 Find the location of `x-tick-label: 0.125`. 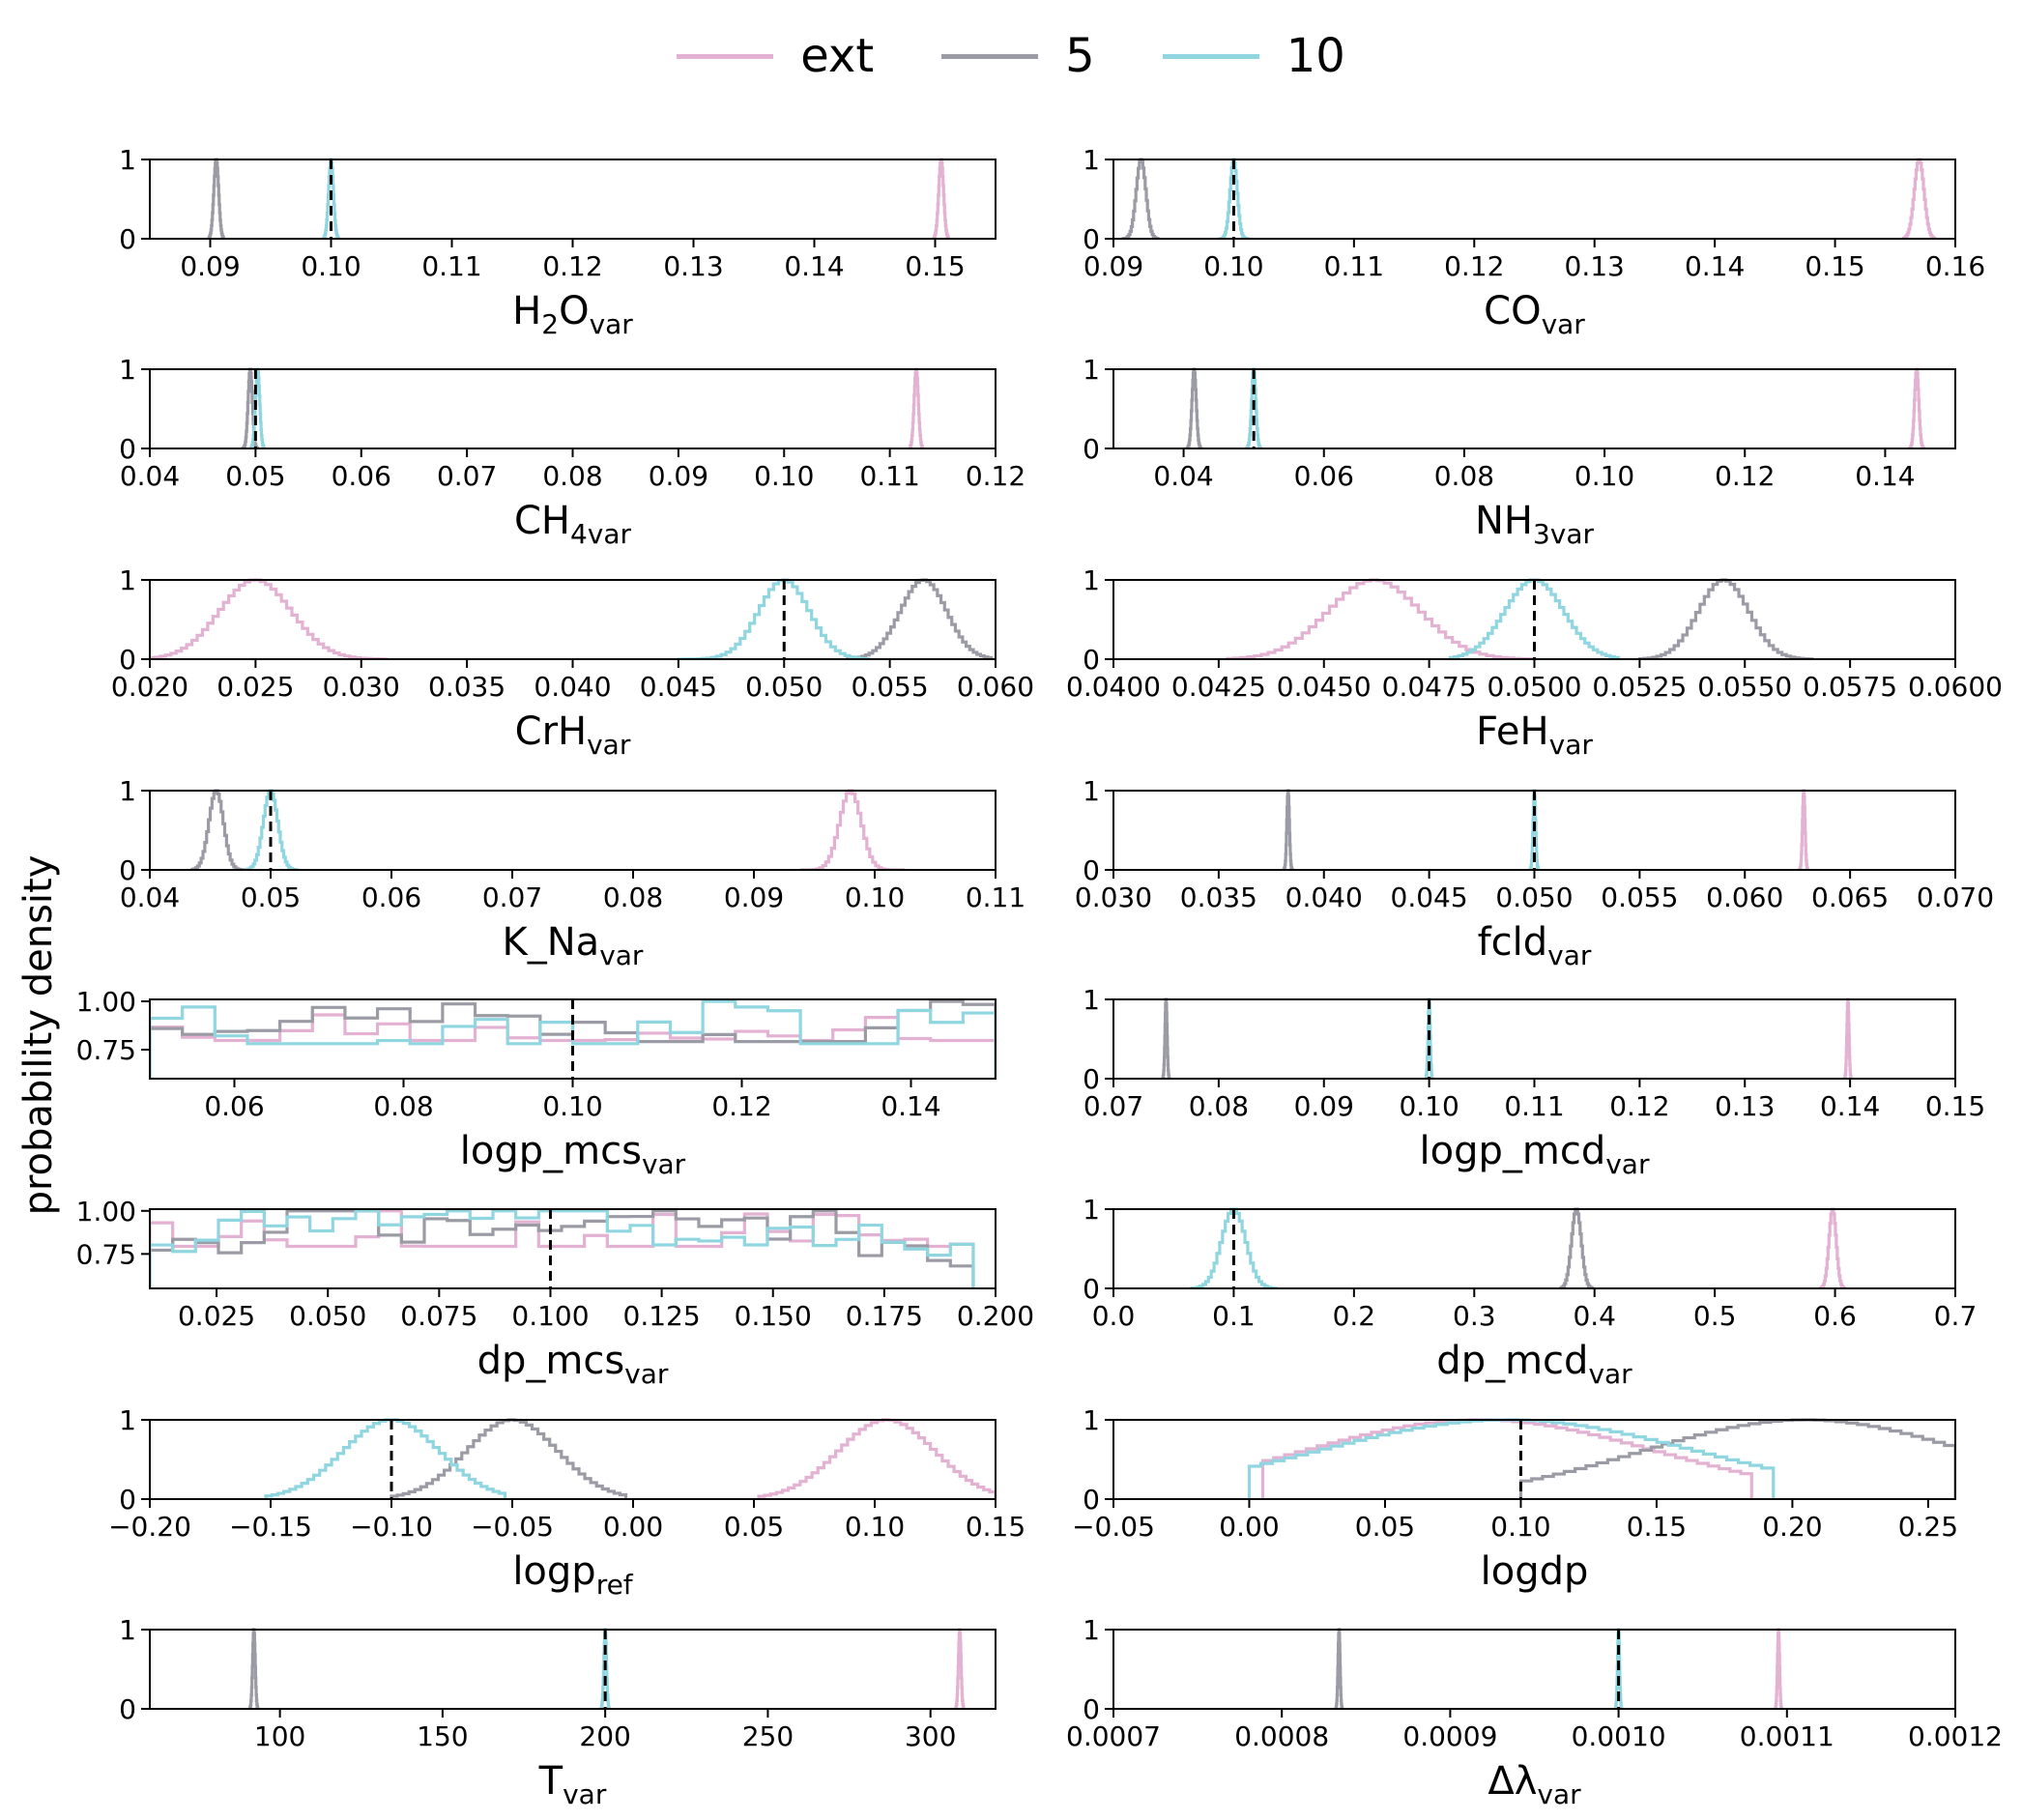

x-tick-label: 0.125 is located at coordinates (662, 1316).